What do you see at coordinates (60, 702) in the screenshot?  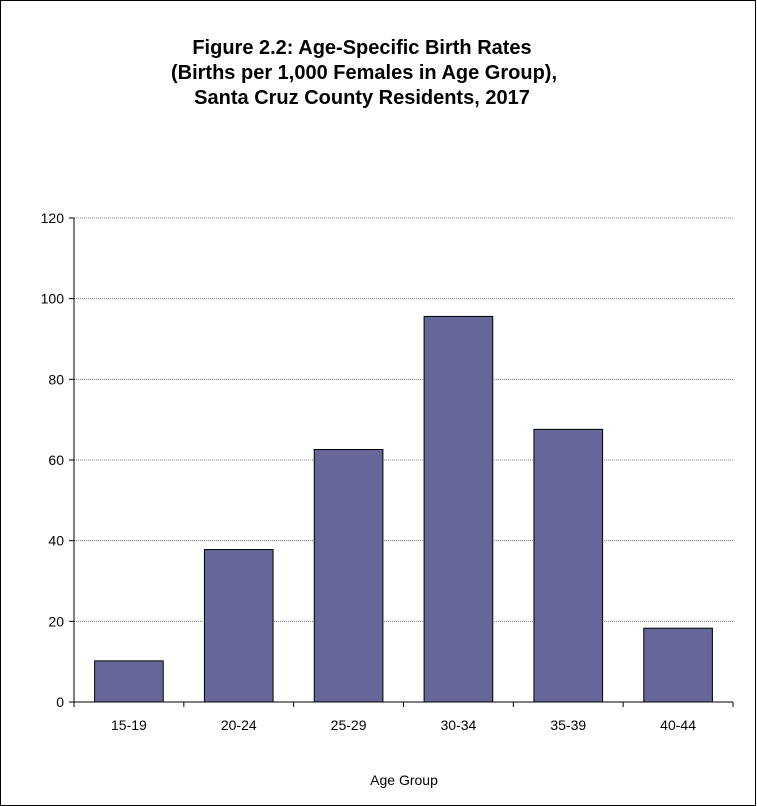 I see `y-tick-label: 0` at bounding box center [60, 702].